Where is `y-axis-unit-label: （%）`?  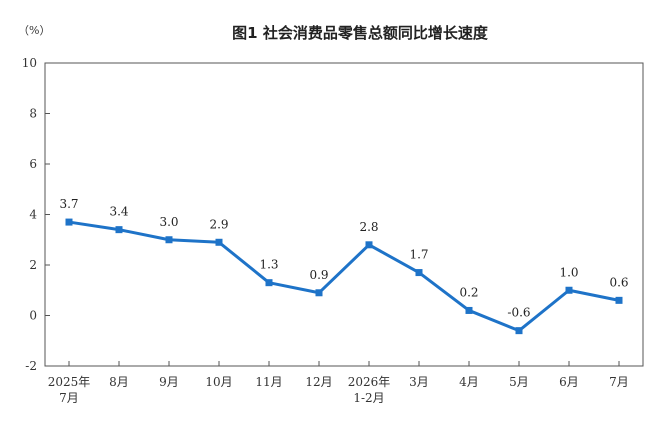
y-axis-unit-label: （%） is located at coordinates (34, 30).